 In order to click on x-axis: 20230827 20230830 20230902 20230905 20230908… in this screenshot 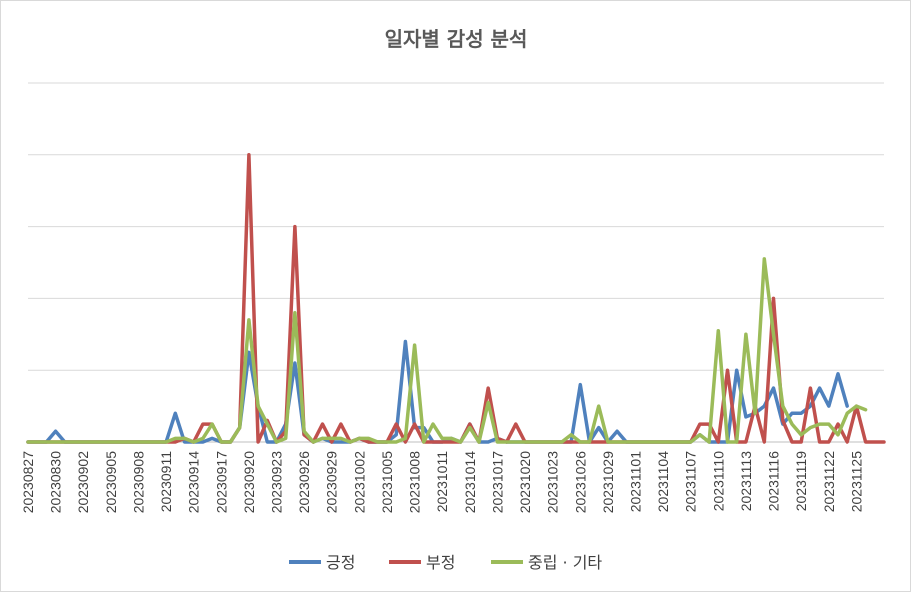, I will do `click(442, 482)`.